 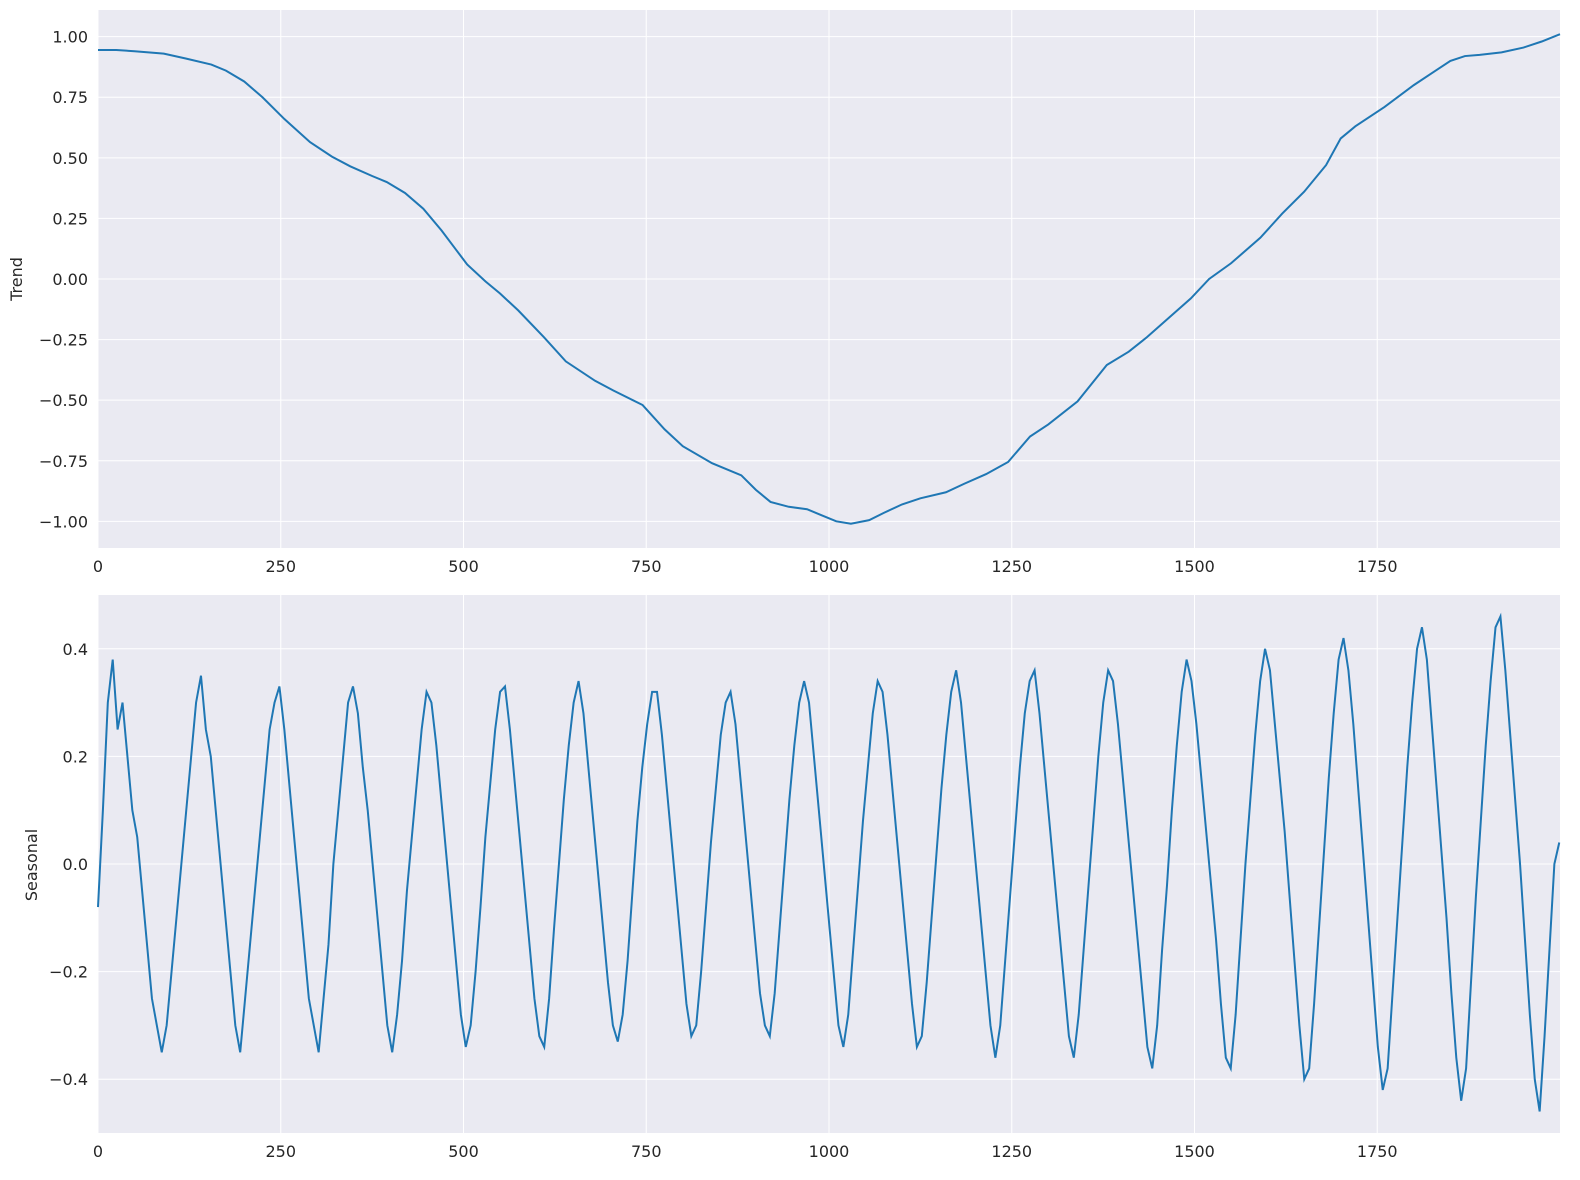 I want to click on trend-y-tick-label: 0.00, so click(x=70, y=279).